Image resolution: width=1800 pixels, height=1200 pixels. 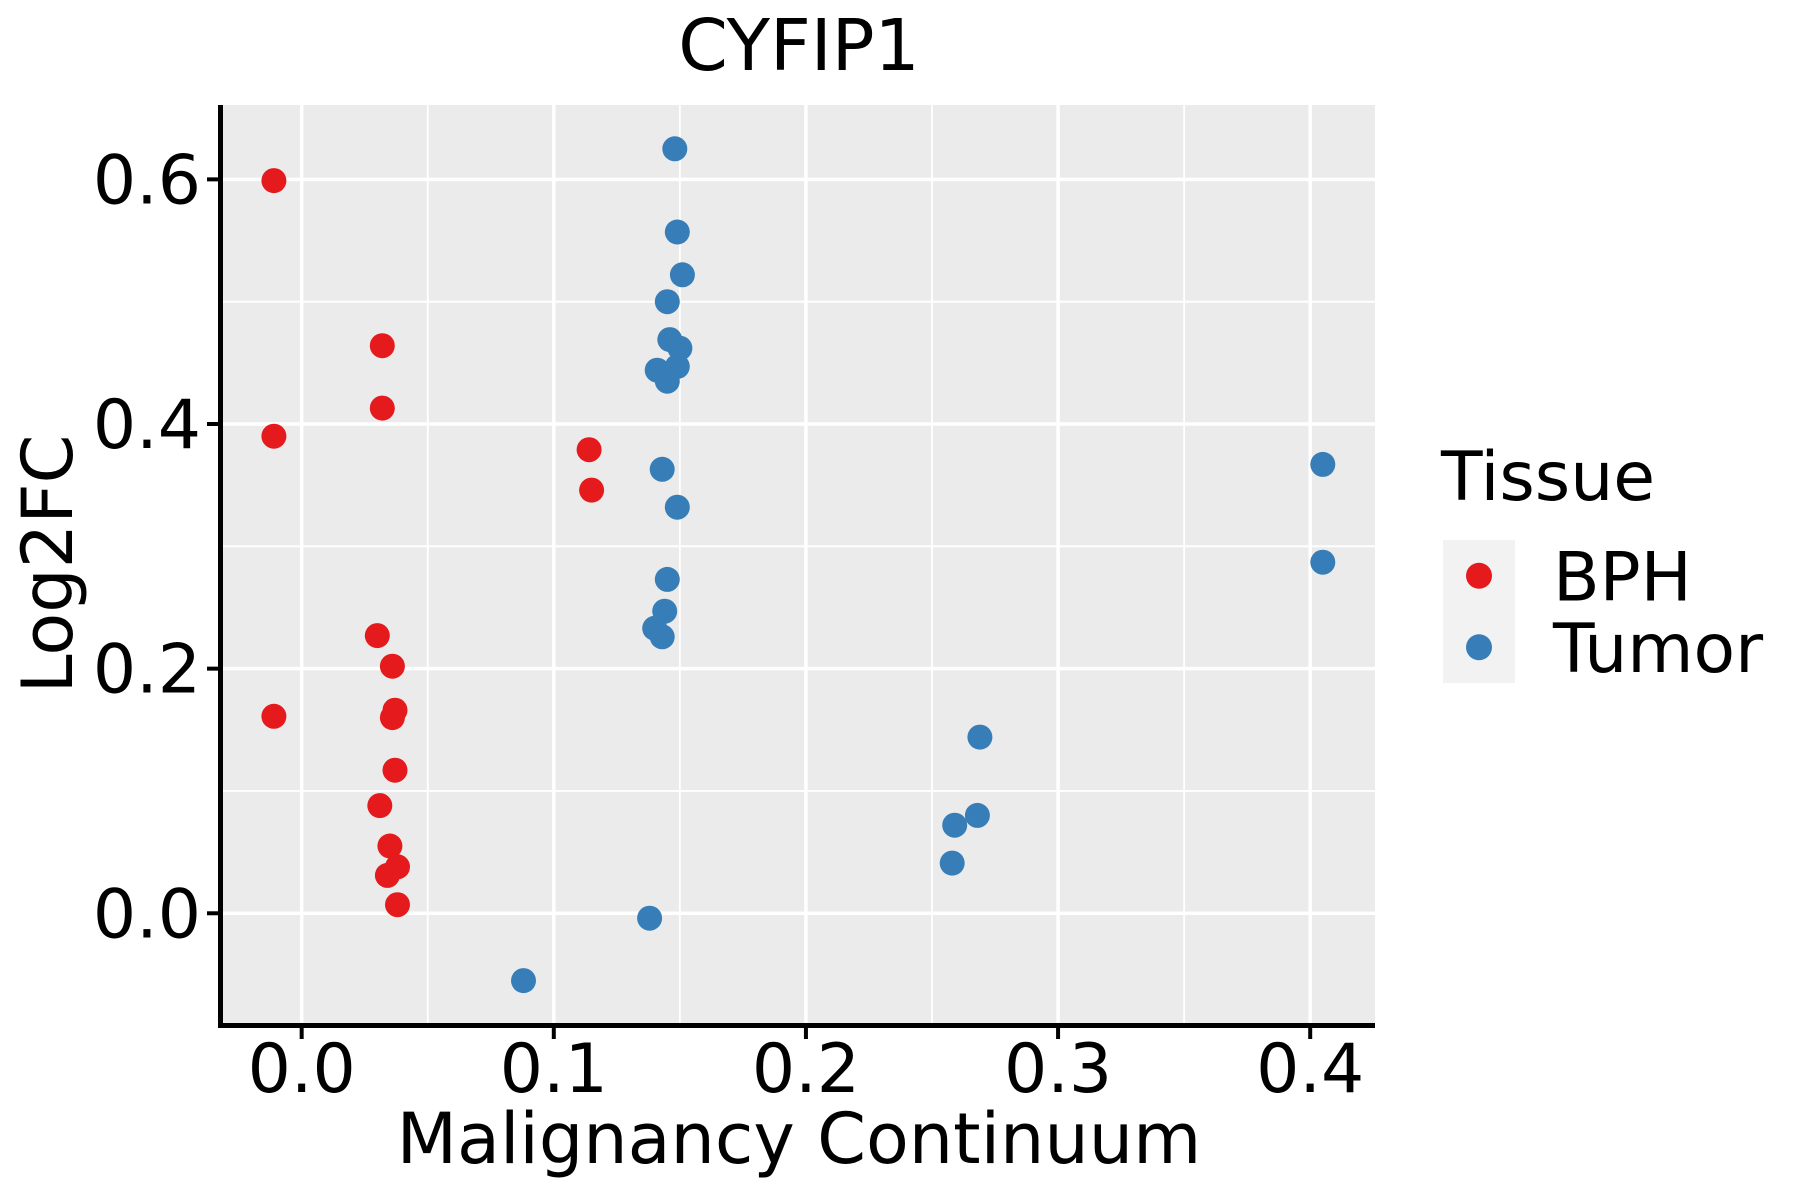 What do you see at coordinates (1657, 649) in the screenshot?
I see `legend-label: Tumor` at bounding box center [1657, 649].